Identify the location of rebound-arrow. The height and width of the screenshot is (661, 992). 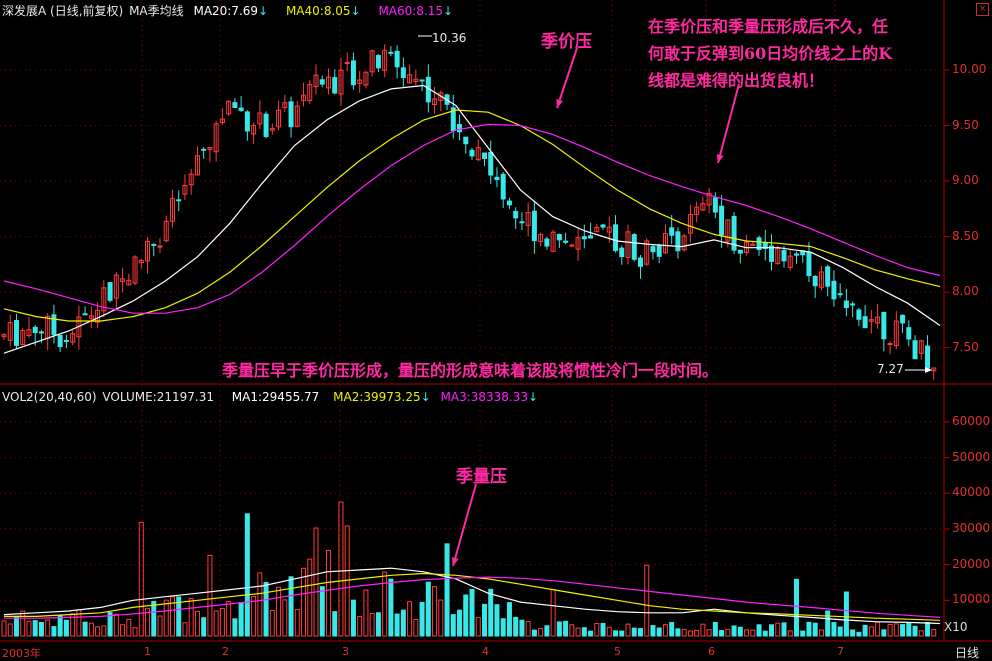
(728, 123).